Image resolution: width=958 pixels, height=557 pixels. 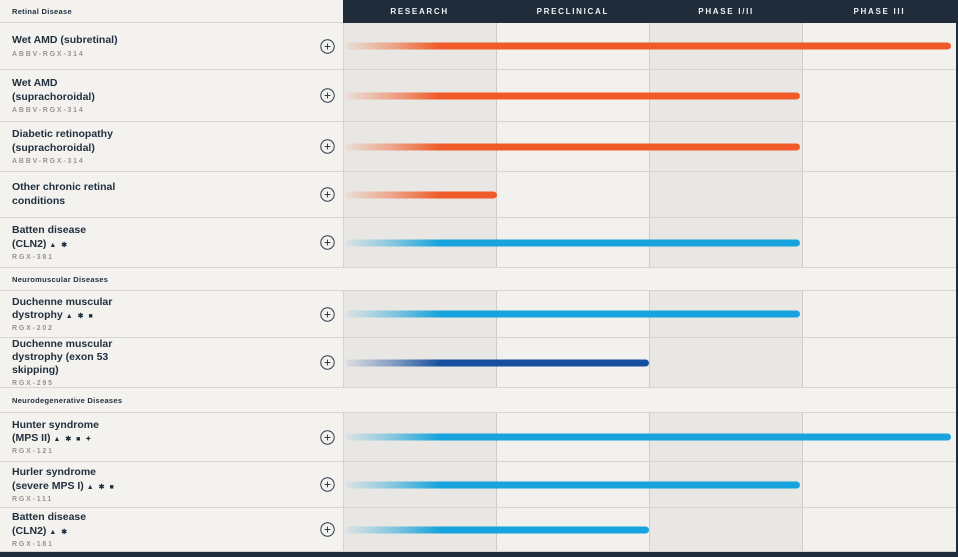 I want to click on column-header-preclinical: Preclinical, so click(x=573, y=11).